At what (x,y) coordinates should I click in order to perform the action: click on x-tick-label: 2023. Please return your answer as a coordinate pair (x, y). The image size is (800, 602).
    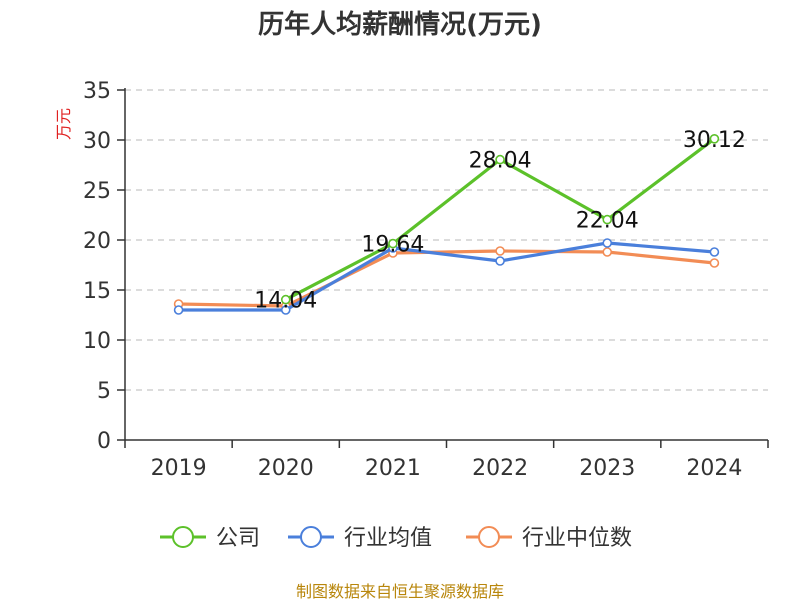
    Looking at the image, I should click on (607, 468).